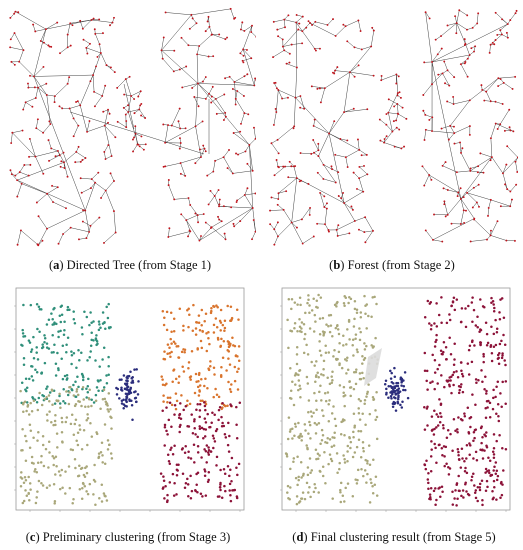 The image size is (523, 550). What do you see at coordinates (403, 537) in the screenshot?
I see `caption-d-text: Final clustering result (from Stage 5)` at bounding box center [403, 537].